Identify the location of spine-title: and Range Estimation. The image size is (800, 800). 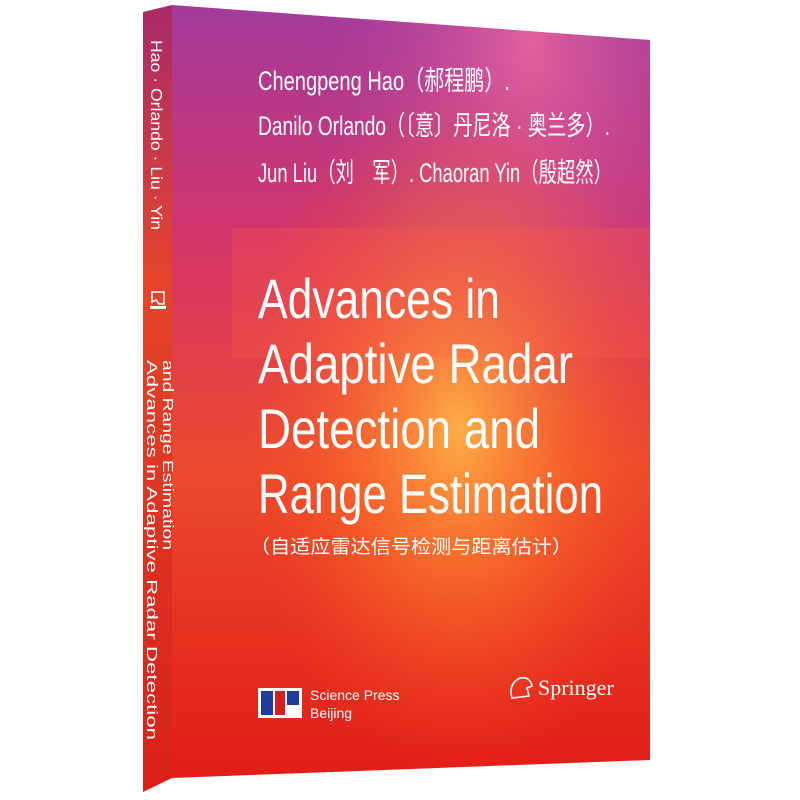
(167, 455).